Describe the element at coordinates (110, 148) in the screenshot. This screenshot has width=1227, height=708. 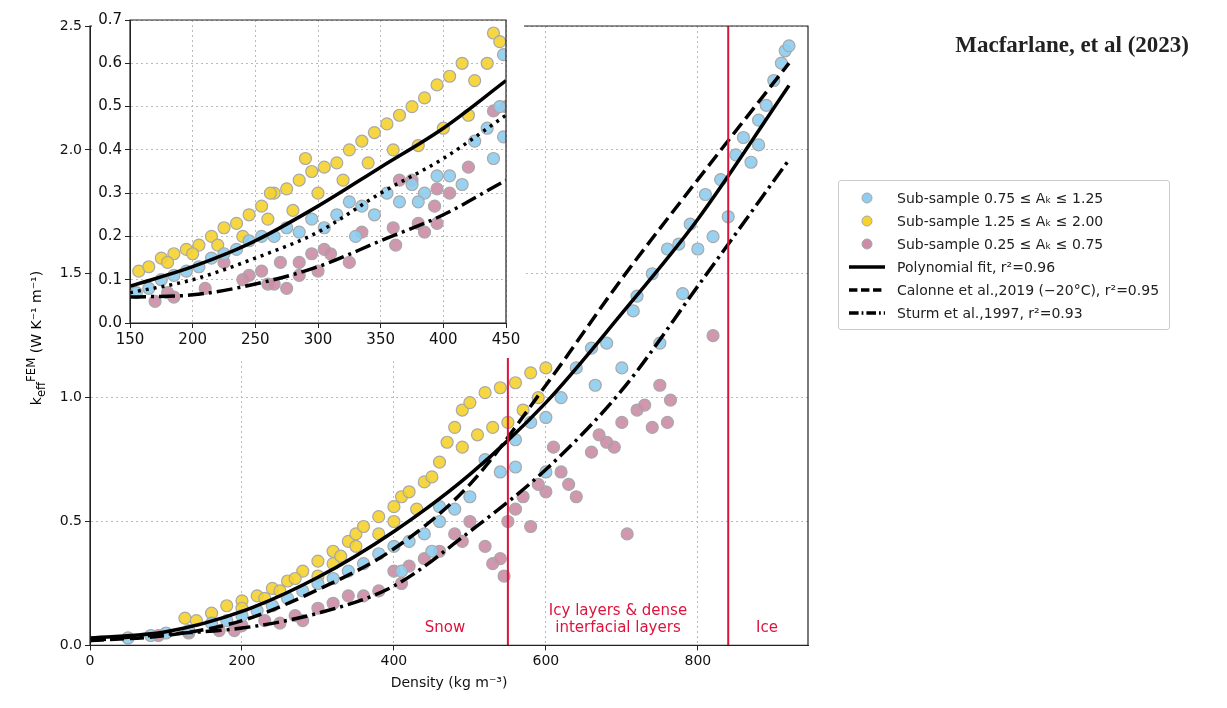
I see `y-tick-label: 0.4` at that location.